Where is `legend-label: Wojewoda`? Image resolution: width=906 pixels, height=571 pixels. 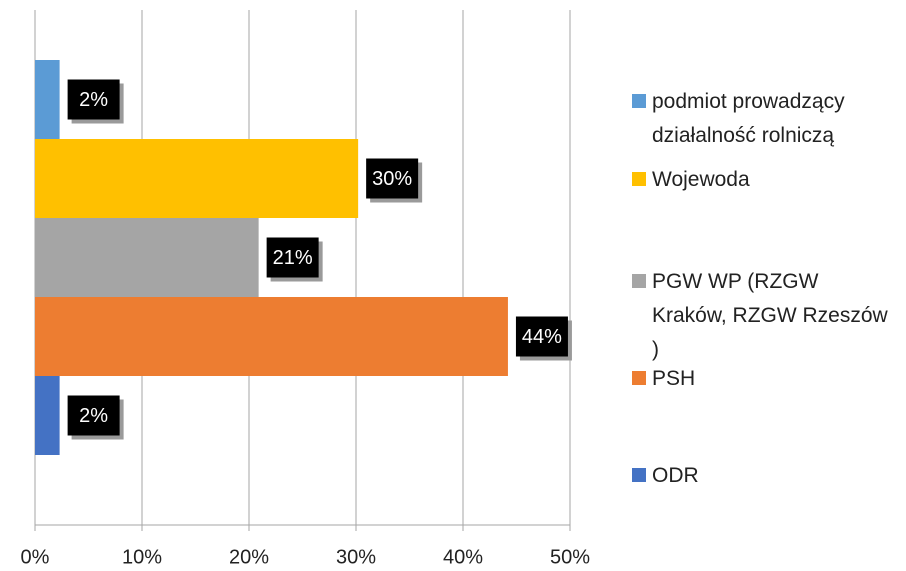
legend-label: Wojewoda is located at coordinates (701, 179).